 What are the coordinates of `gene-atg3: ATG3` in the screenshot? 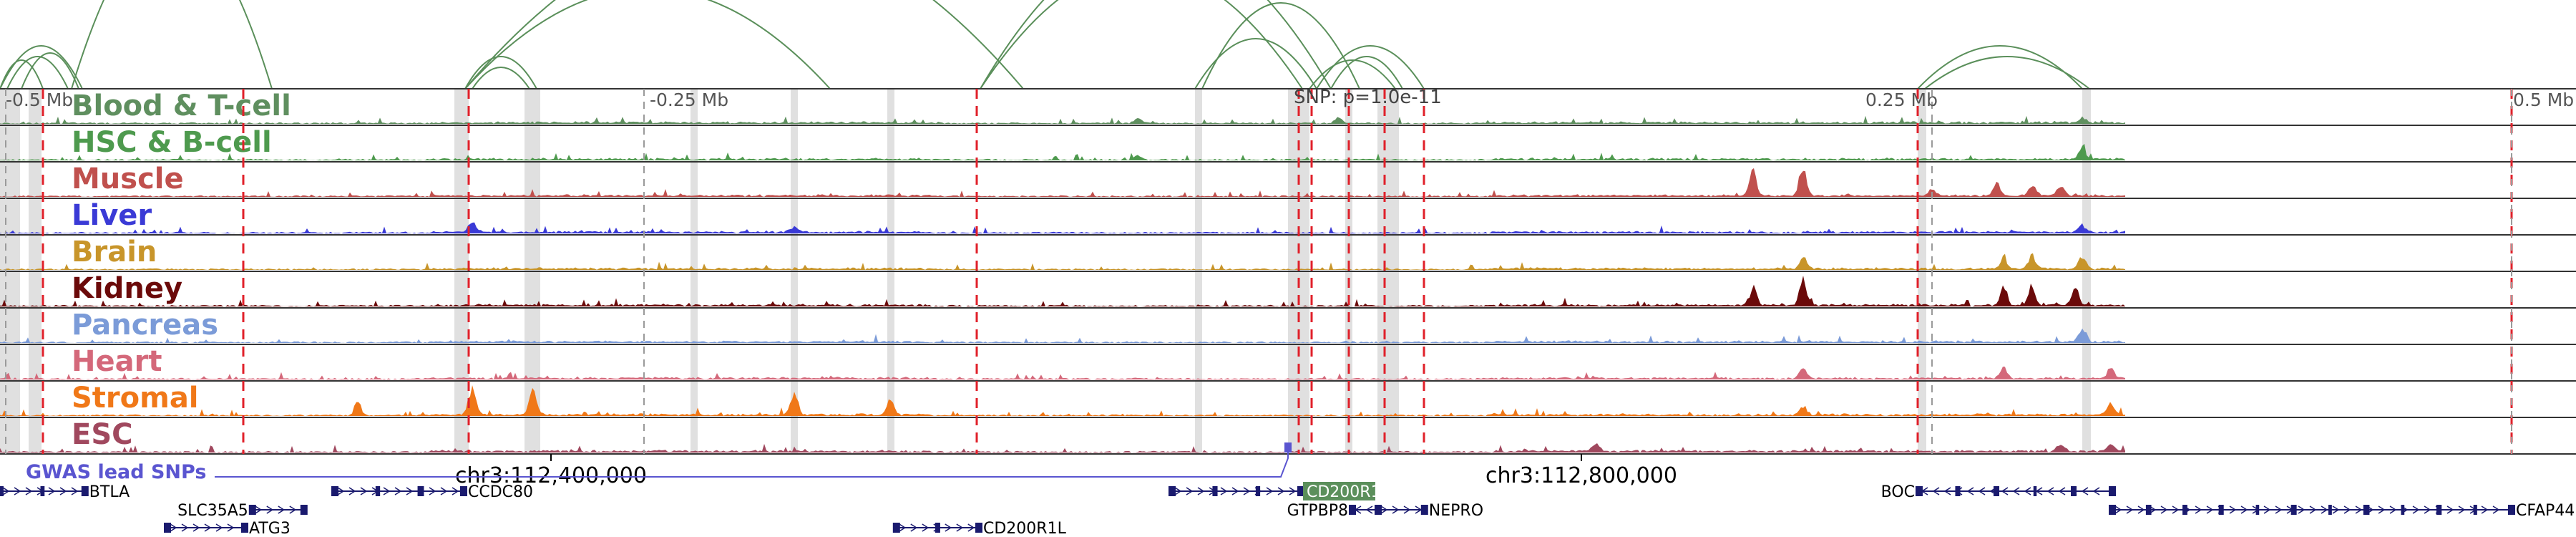 It's located at (227, 528).